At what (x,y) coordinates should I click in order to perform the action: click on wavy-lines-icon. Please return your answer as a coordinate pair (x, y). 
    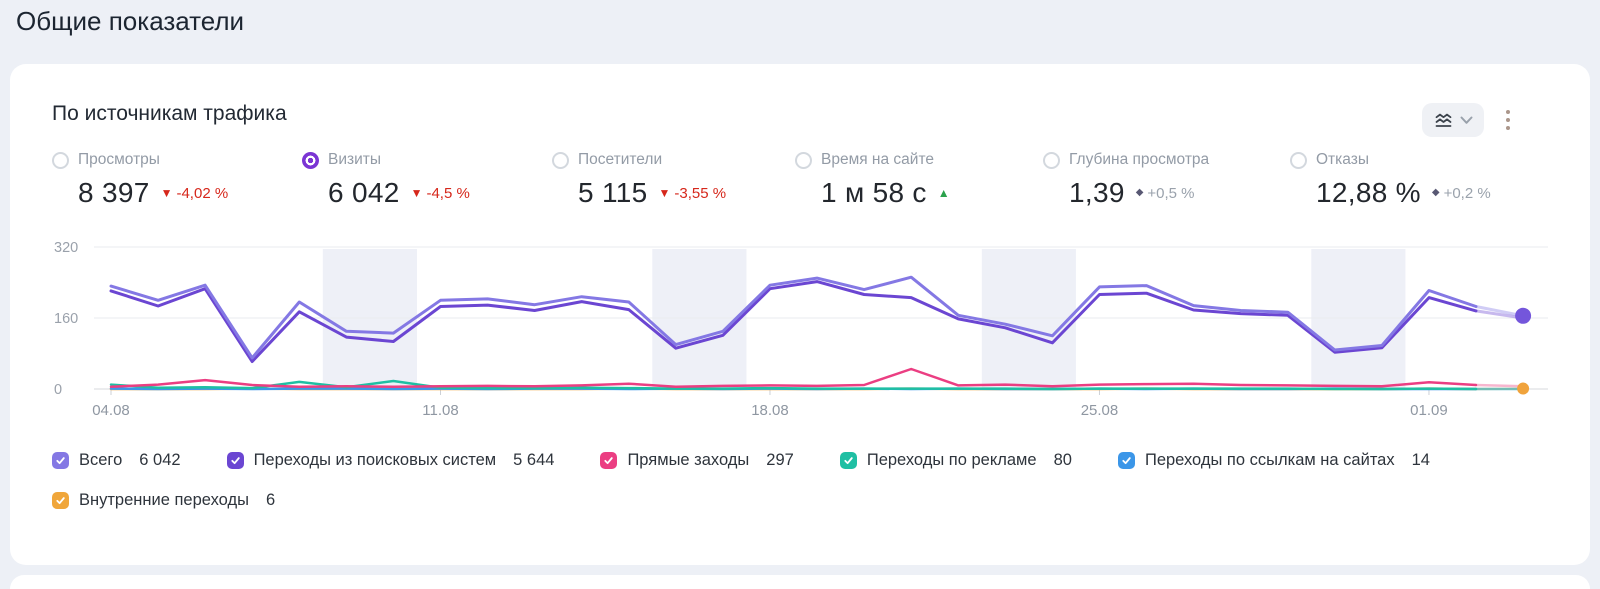
    Looking at the image, I should click on (1443, 120).